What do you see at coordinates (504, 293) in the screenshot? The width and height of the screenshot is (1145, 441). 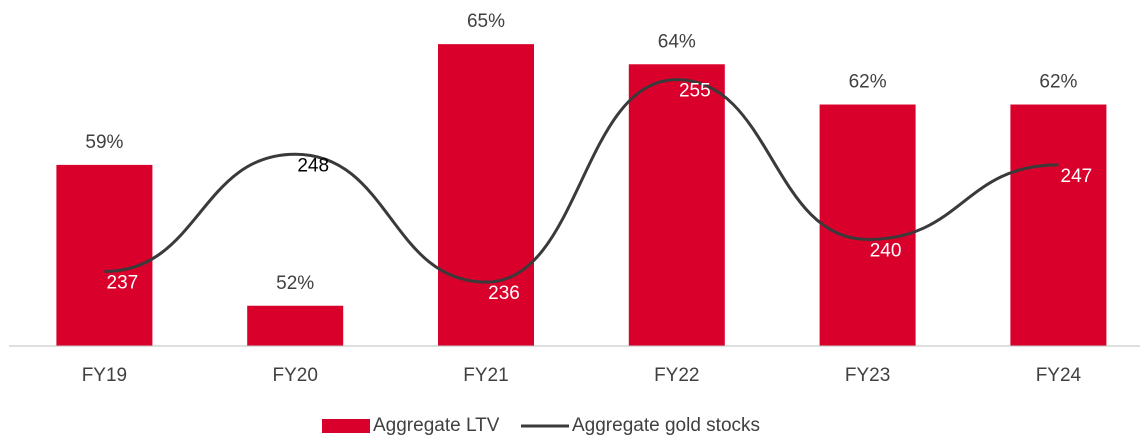 I see `line-value-label: 236` at bounding box center [504, 293].